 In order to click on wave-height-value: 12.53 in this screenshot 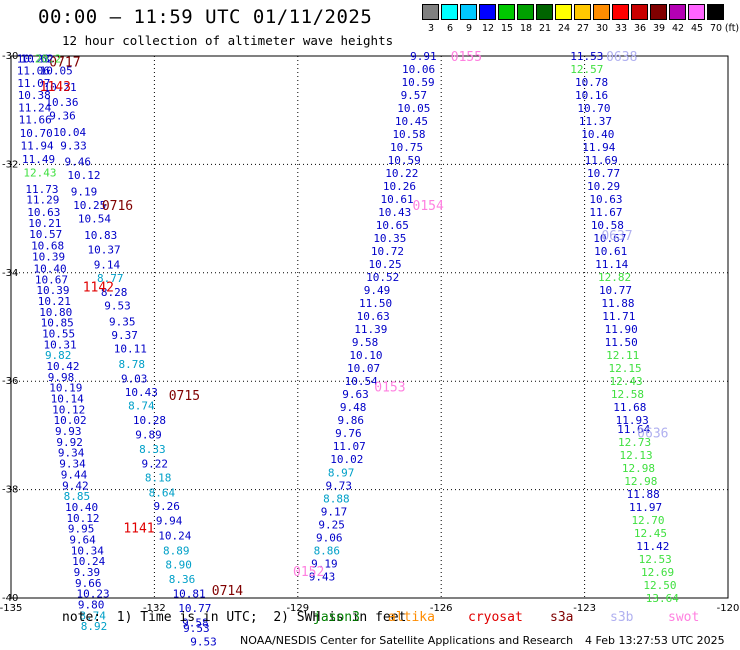, I will do `click(655, 559)`.